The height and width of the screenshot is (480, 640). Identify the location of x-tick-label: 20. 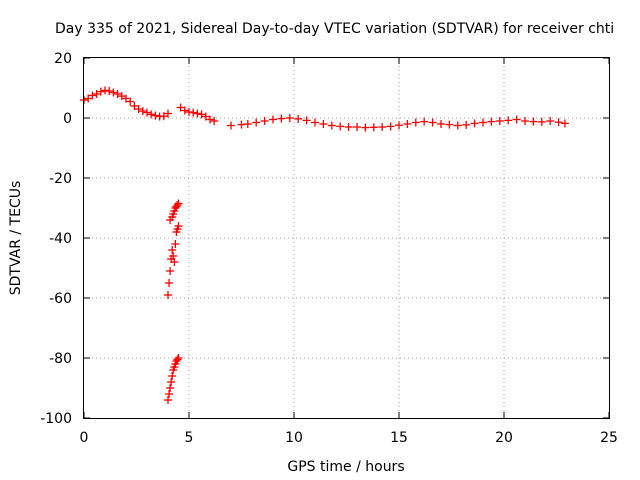
(504, 438).